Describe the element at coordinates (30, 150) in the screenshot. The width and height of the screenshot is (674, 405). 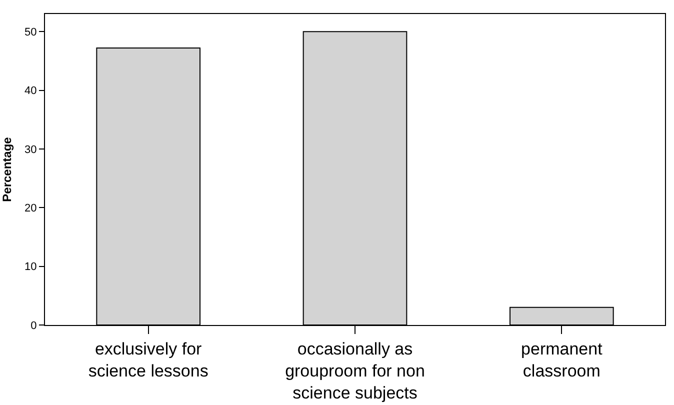
I see `y-tick-label: 30` at that location.